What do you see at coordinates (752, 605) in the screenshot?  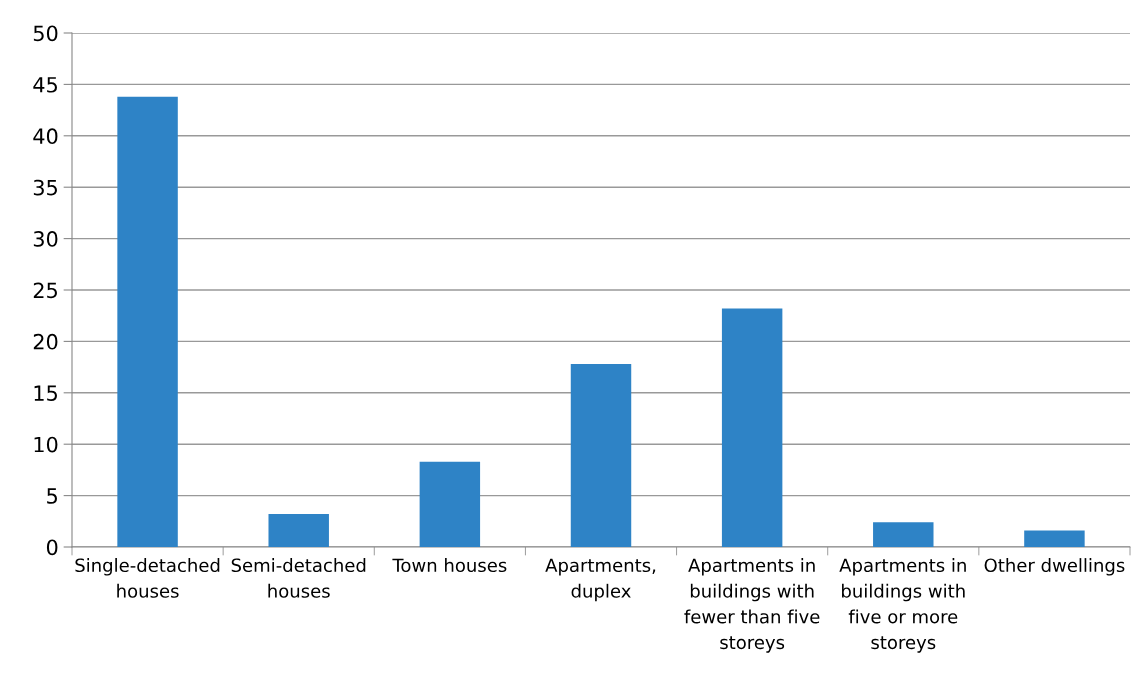 I see `x-tick-label: Apartments in buildings with fewer than five storeys` at bounding box center [752, 605].